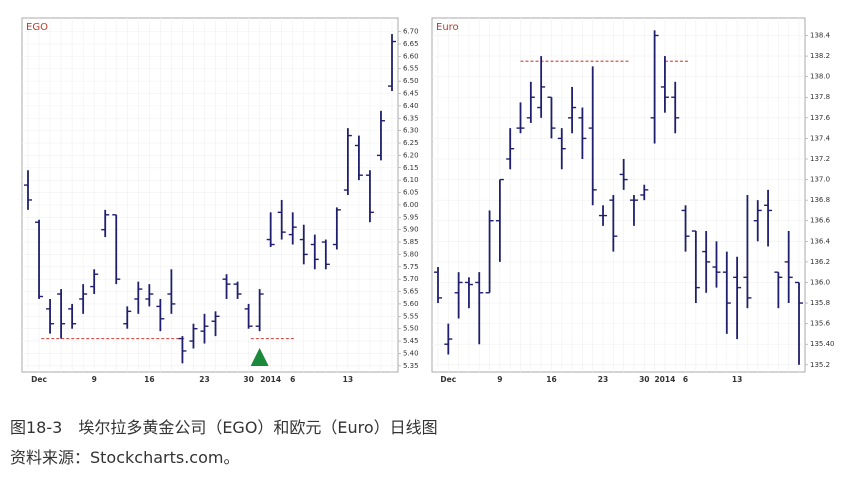  What do you see at coordinates (411, 292) in the screenshot?
I see `y-tick-label: 5.65` at bounding box center [411, 292].